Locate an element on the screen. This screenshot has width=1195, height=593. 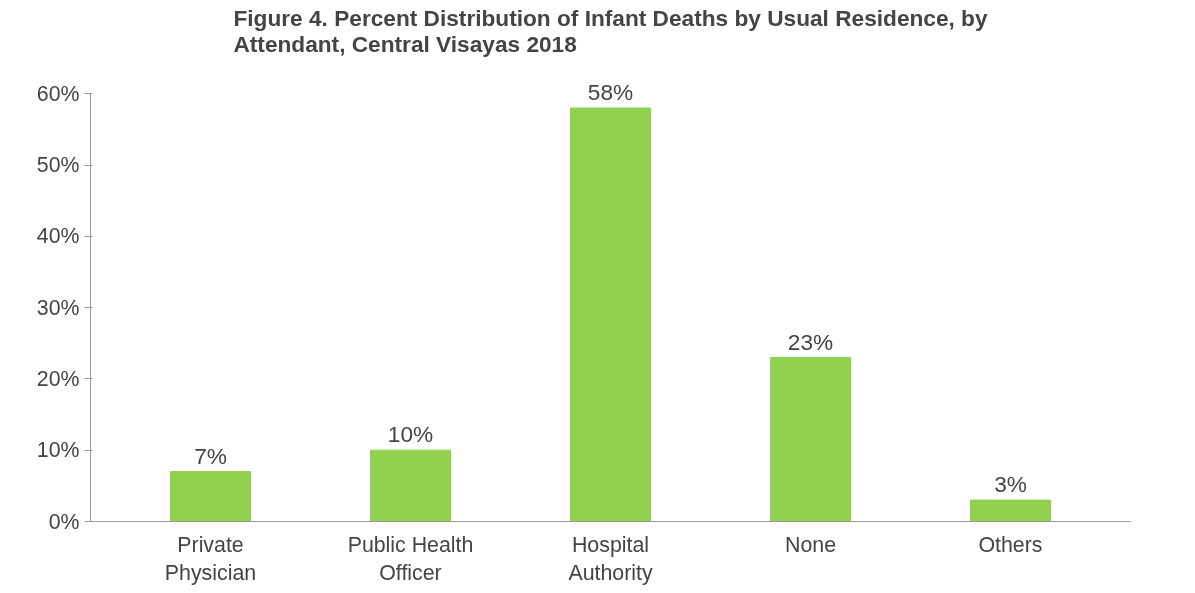
y-tick-label: 0% is located at coordinates (64, 521).